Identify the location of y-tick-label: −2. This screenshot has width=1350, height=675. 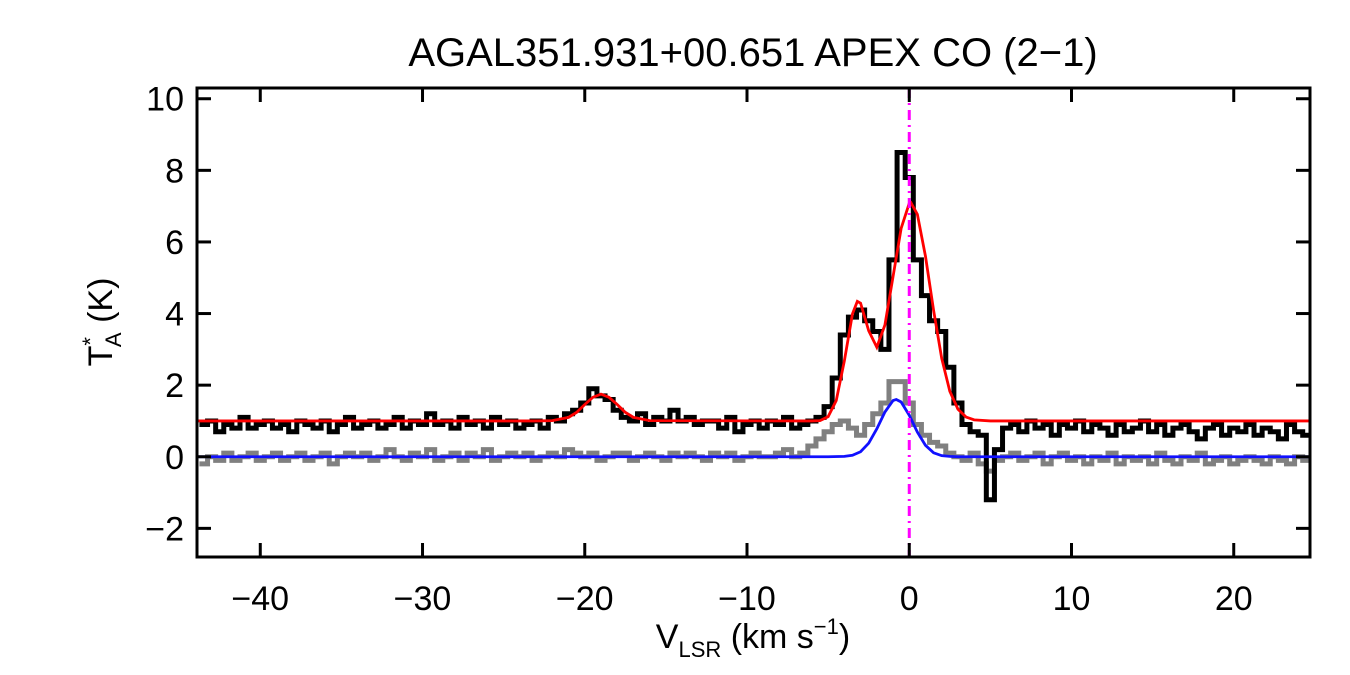
(164, 529).